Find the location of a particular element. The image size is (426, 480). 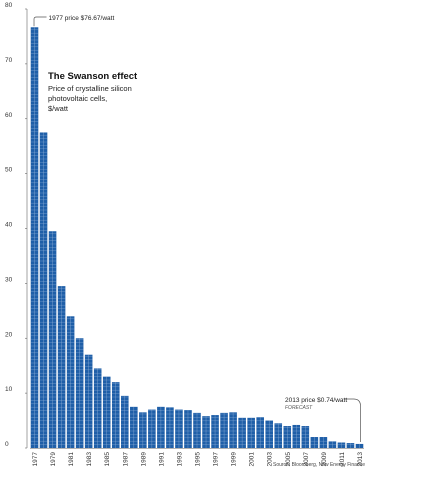

x-tick-label: 2007 is located at coordinates (306, 459).